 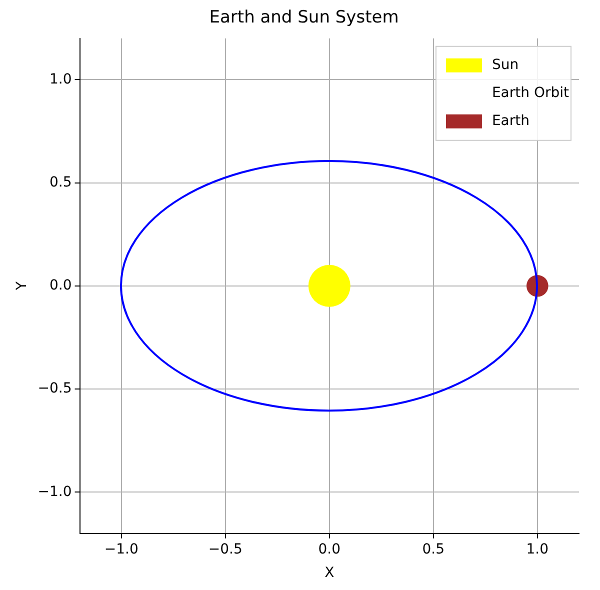 What do you see at coordinates (511, 121) in the screenshot?
I see `legend-label: Earth` at bounding box center [511, 121].